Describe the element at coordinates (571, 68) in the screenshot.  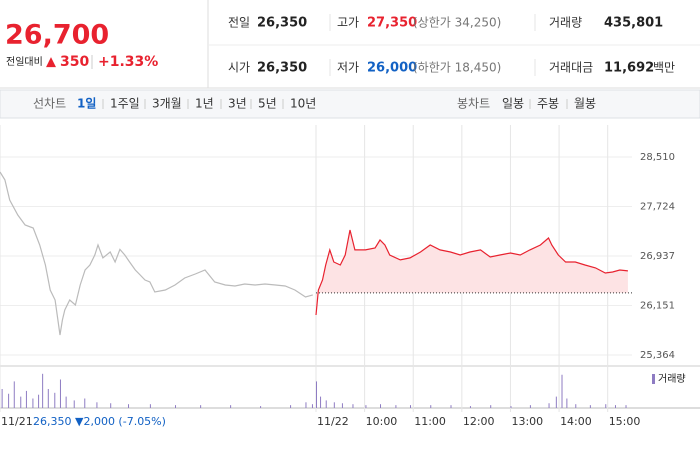
I see `stat-label: 거래대금` at that location.